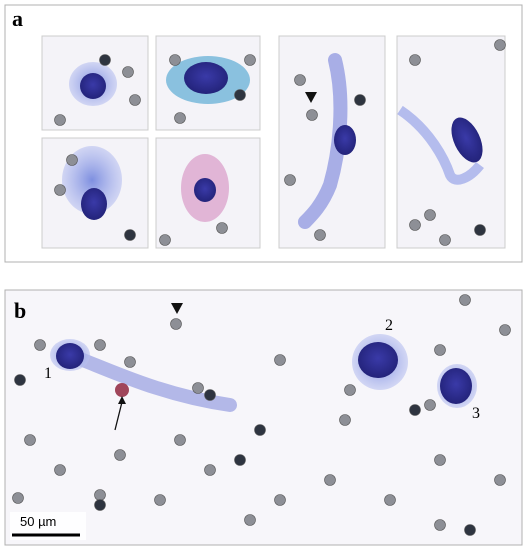  What do you see at coordinates (122, 390) in the screenshot?
I see `platelet` at bounding box center [122, 390].